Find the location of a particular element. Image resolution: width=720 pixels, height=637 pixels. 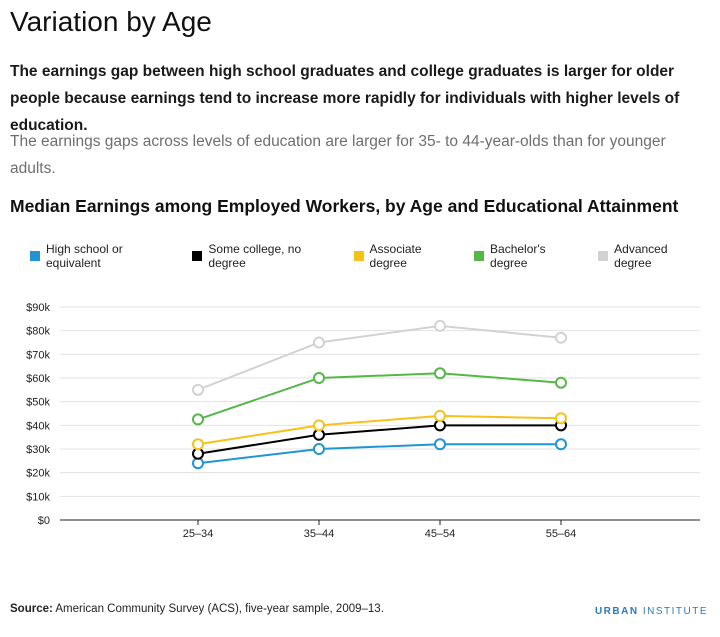

brand-logo: URBAN INSTITUTE is located at coordinates (651, 611).